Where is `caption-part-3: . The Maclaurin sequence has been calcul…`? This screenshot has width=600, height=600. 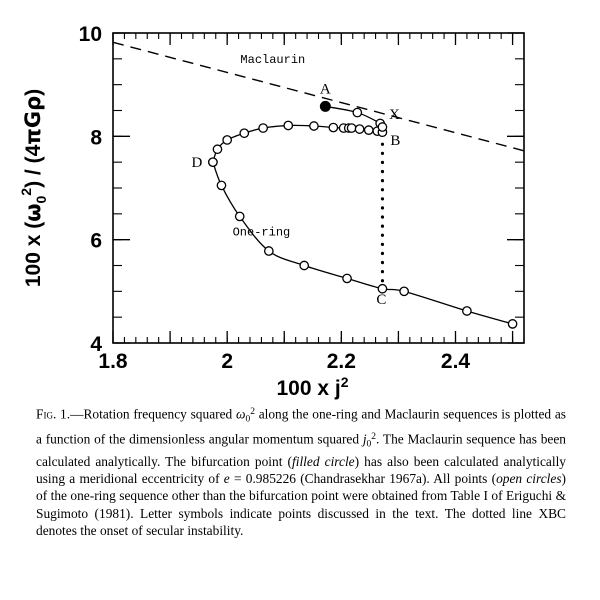
caption-part-3: . The Maclaurin sequence has been calcul… is located at coordinates (301, 449).